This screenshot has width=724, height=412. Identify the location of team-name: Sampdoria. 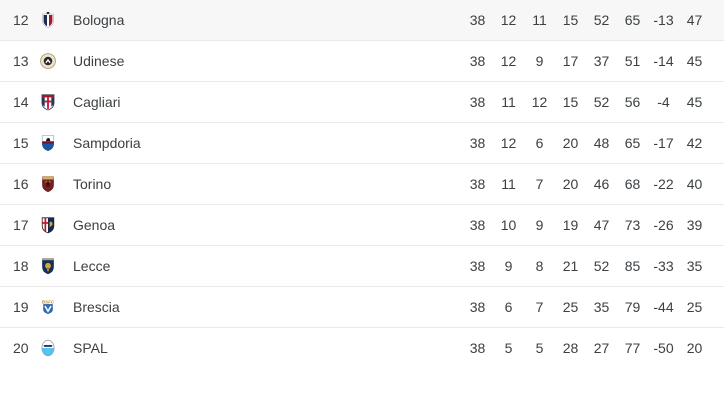
(107, 143).